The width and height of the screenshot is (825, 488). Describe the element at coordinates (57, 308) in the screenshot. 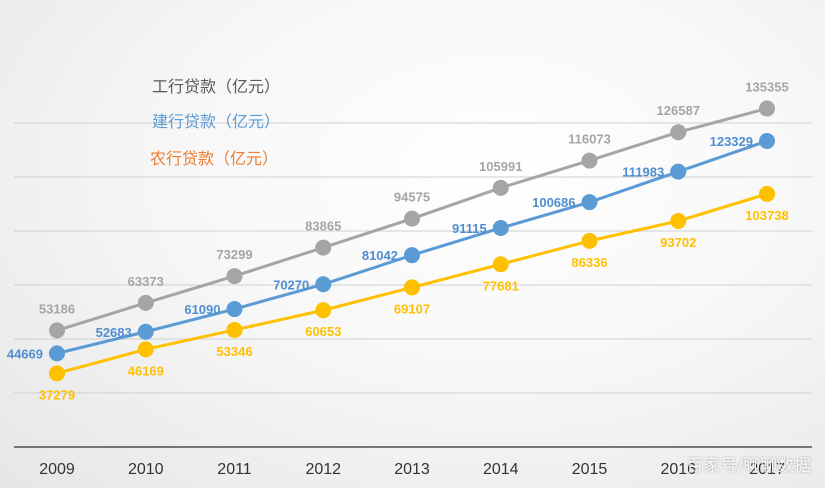

I see `data-label: 53186` at that location.